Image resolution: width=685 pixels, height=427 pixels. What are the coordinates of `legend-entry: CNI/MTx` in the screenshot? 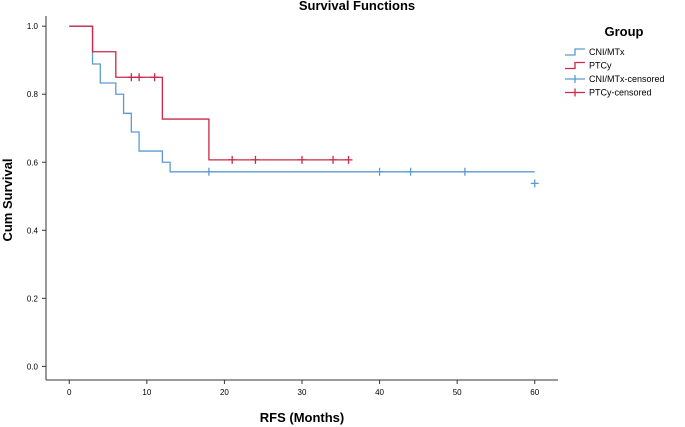 It's located at (595, 52).